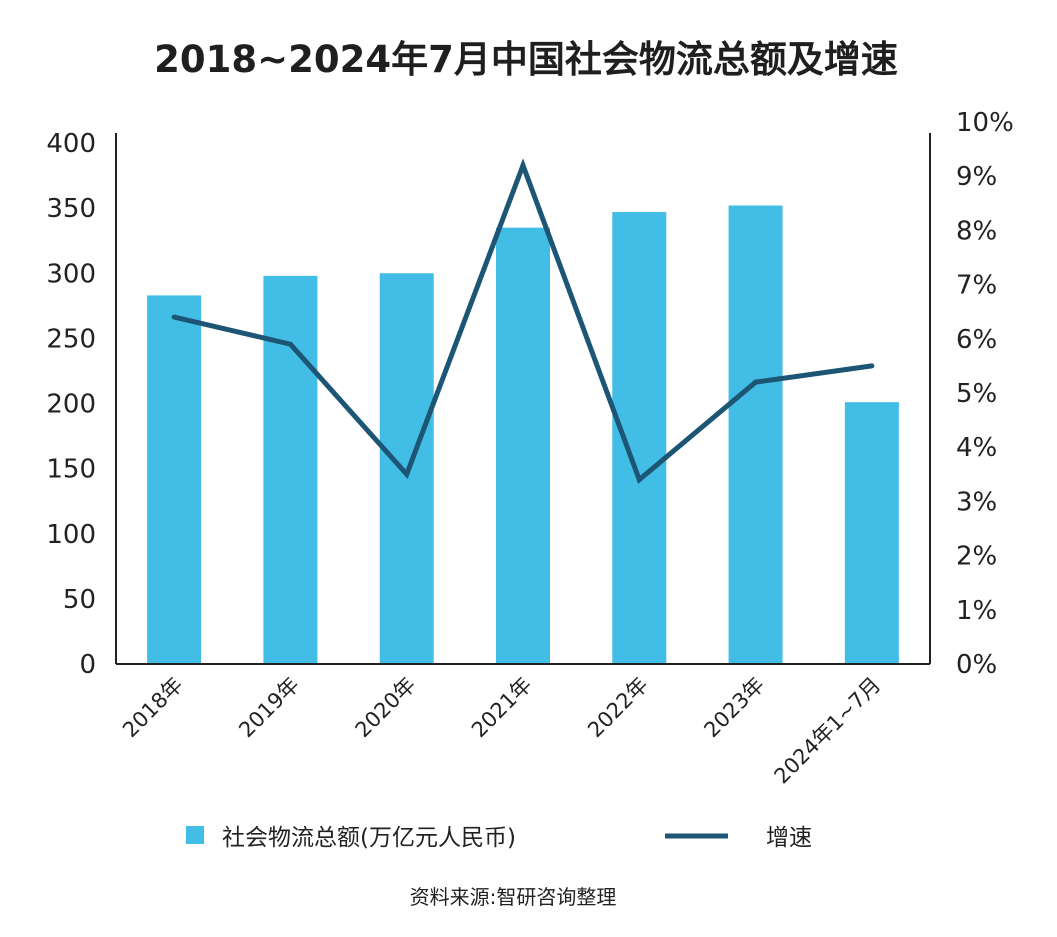 The width and height of the screenshot is (1057, 937). What do you see at coordinates (386, 708) in the screenshot?
I see `x-tick-label: 2020年` at bounding box center [386, 708].